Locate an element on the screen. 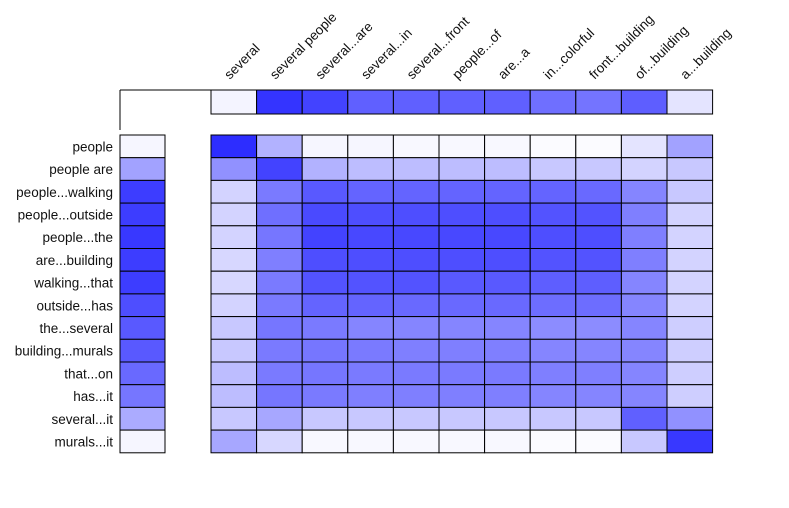  y-tick-label: people is located at coordinates (92, 146).